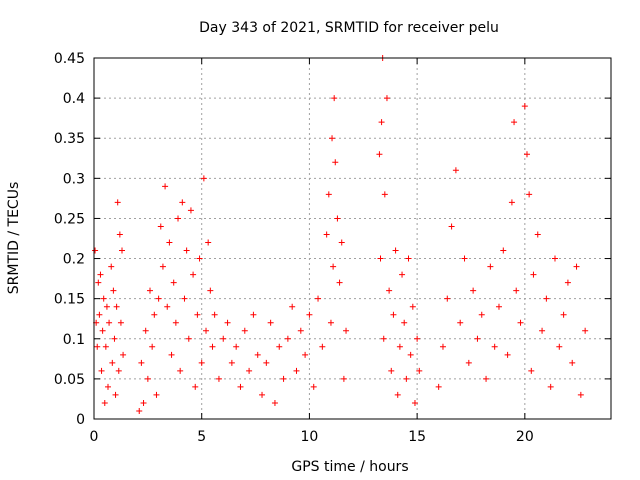 The height and width of the screenshot is (480, 640). I want to click on x-tick-label: 5, so click(201, 437).